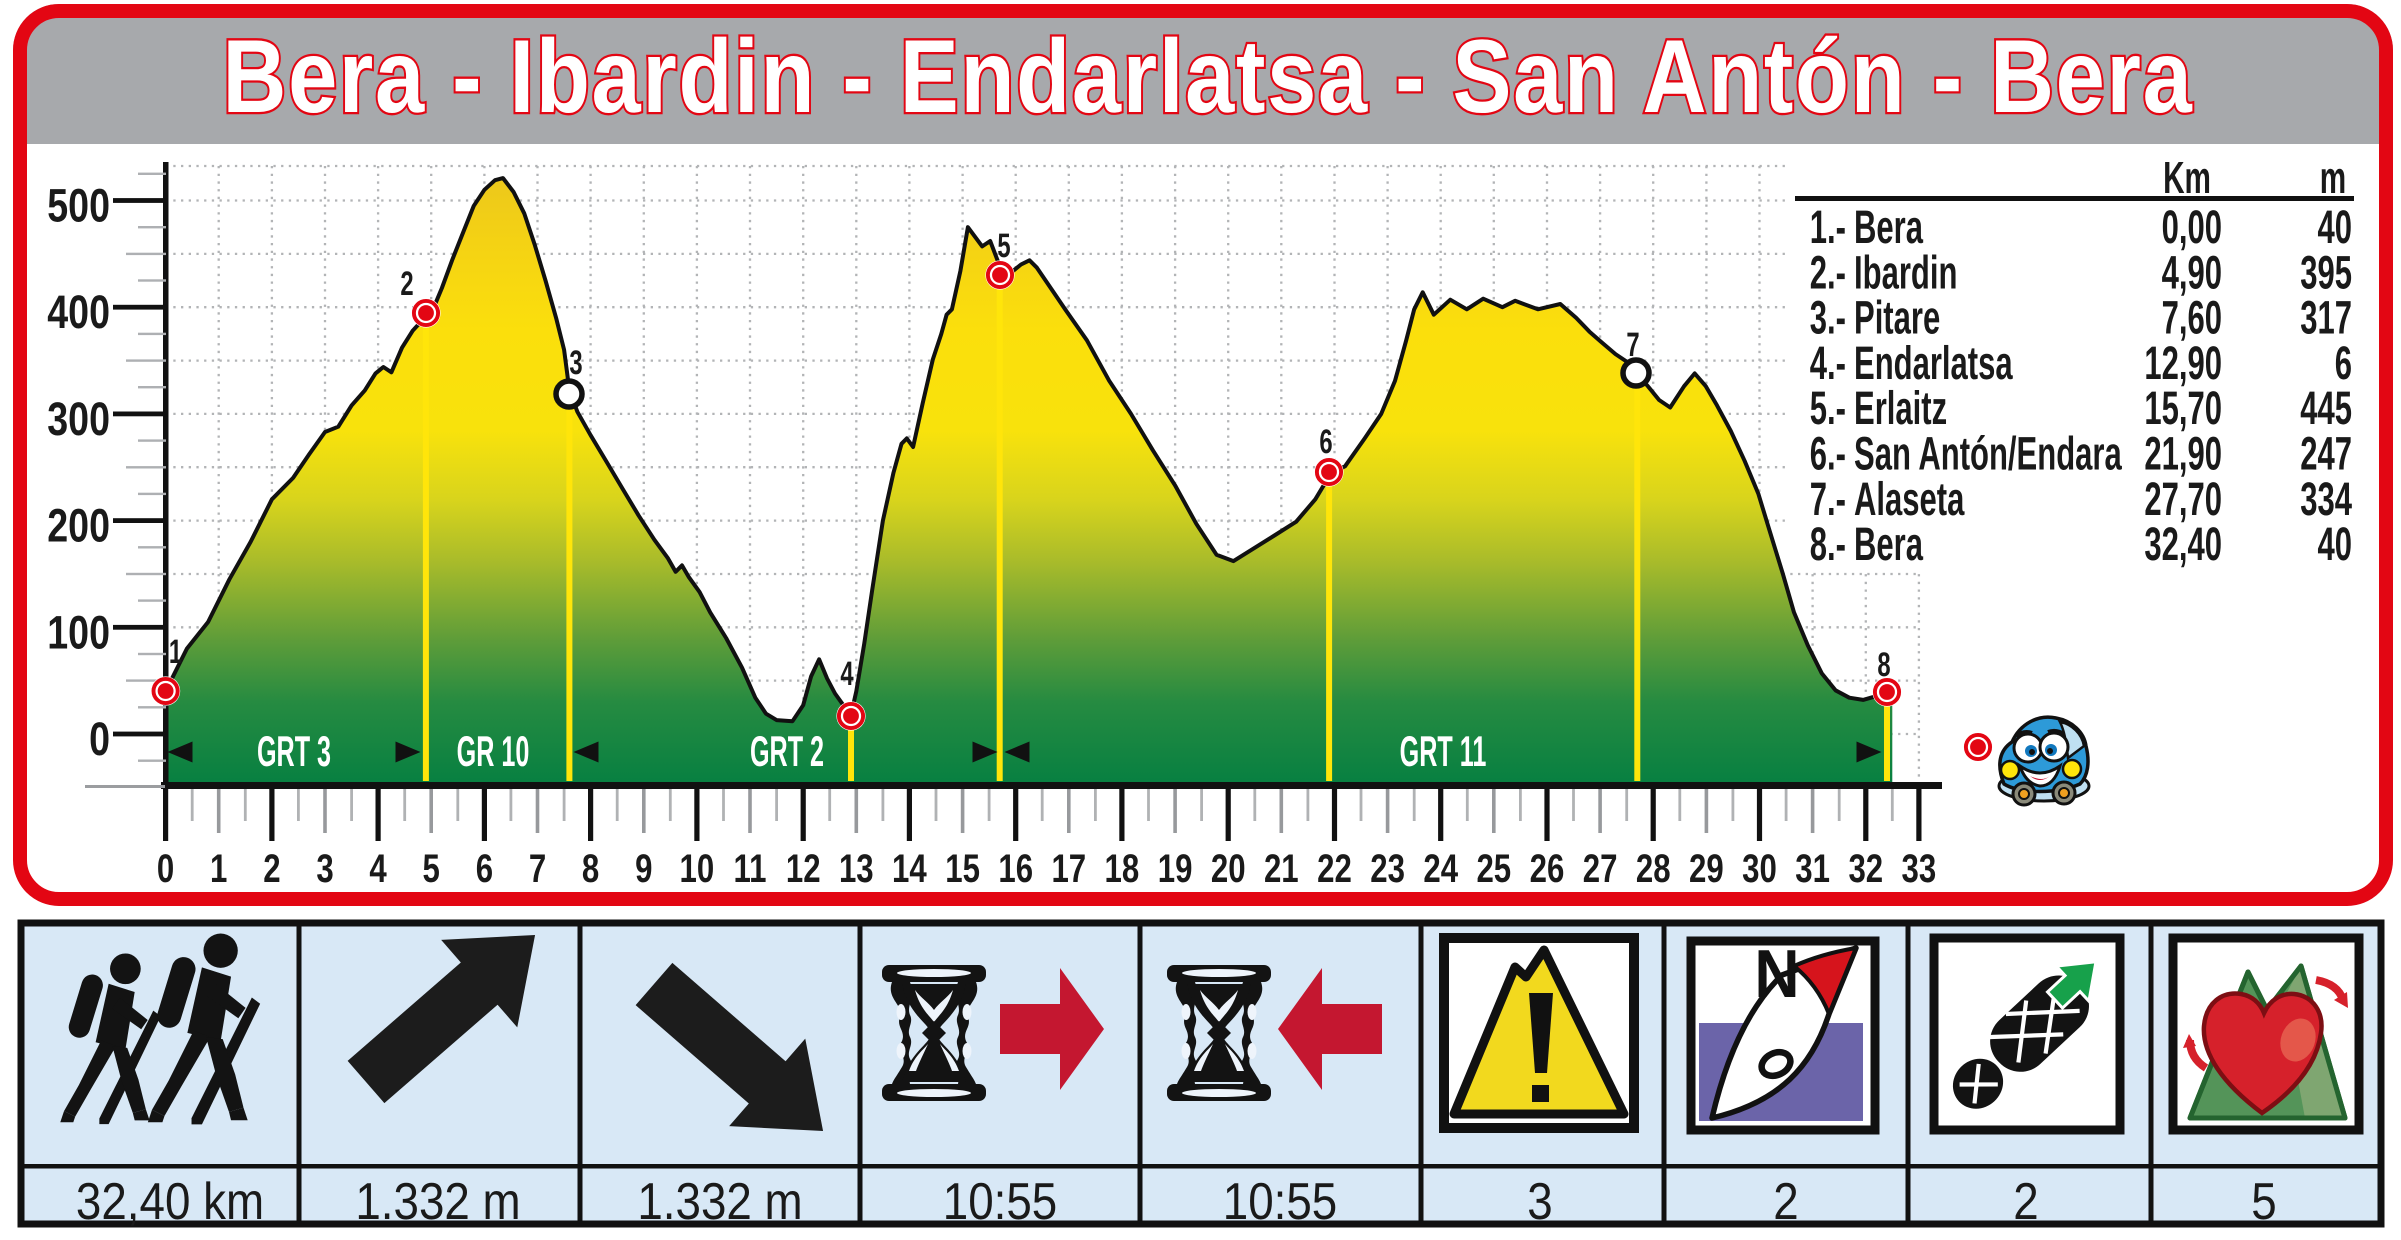  Describe the element at coordinates (2183, 362) in the screenshot. I see `svg-text: 12,90` at that location.